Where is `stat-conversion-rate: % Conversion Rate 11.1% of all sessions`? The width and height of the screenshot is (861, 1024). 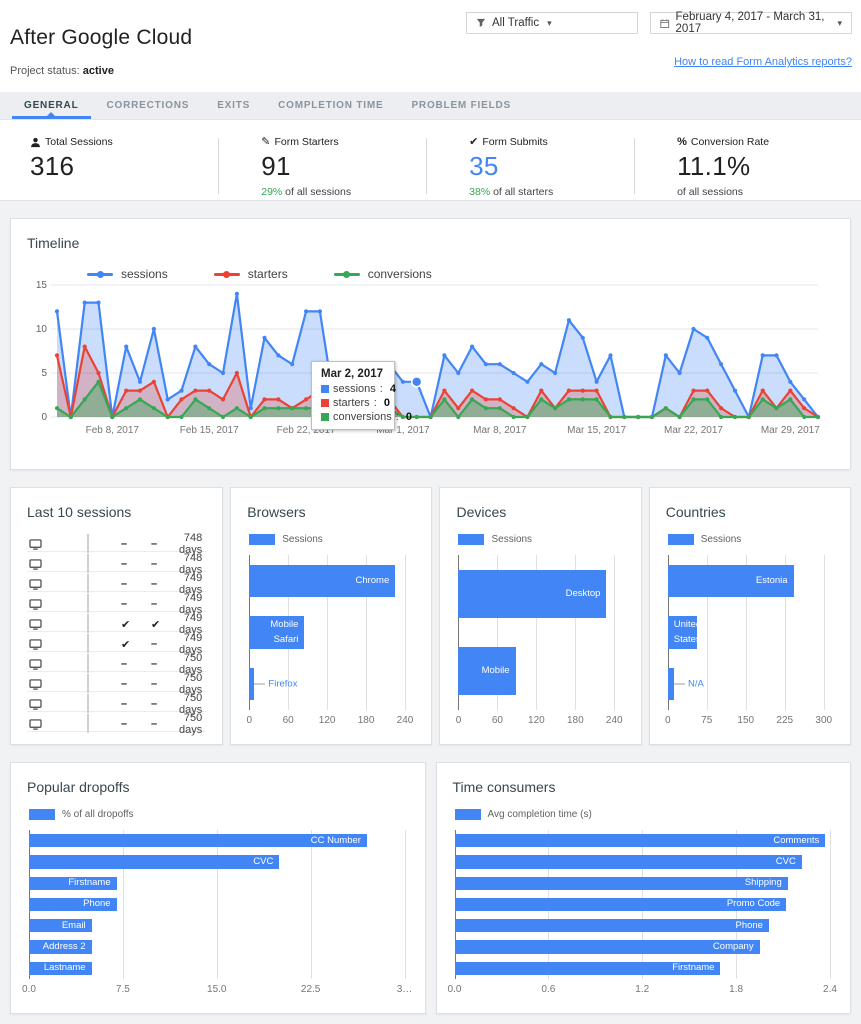 stat-conversion-rate: % Conversion Rate 11.1% of all sessions is located at coordinates (747, 168).